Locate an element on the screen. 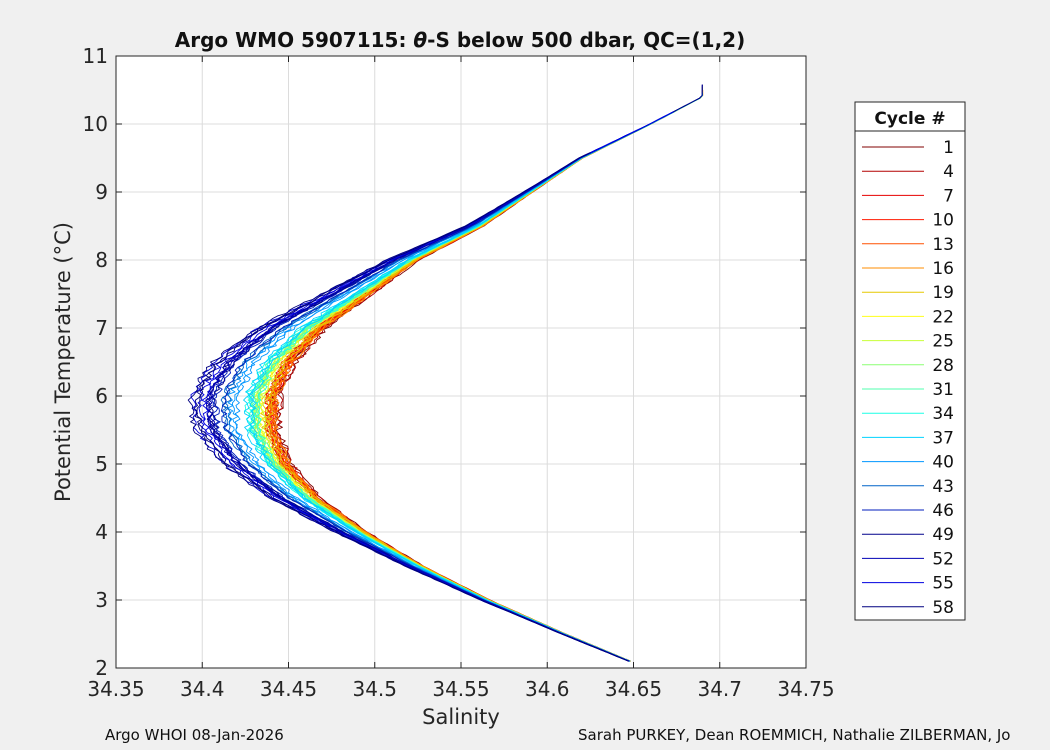 The width and height of the screenshot is (1050, 750). footer-source: Argo WHOI 08-Jan-2026 is located at coordinates (194, 735).